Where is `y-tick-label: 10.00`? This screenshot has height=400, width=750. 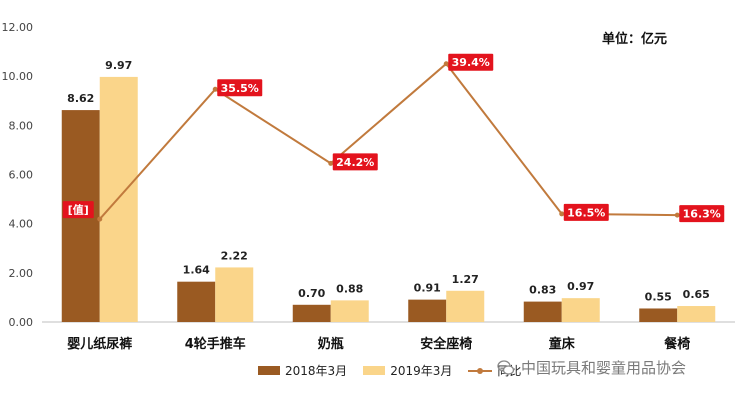
y-tick-label: 10.00 is located at coordinates (18, 76).